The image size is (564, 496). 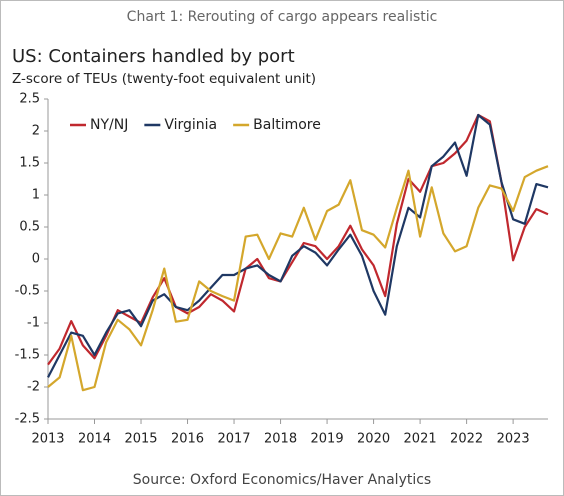 What do you see at coordinates (27, 355) in the screenshot?
I see `y-tick-label: -1.5` at bounding box center [27, 355].